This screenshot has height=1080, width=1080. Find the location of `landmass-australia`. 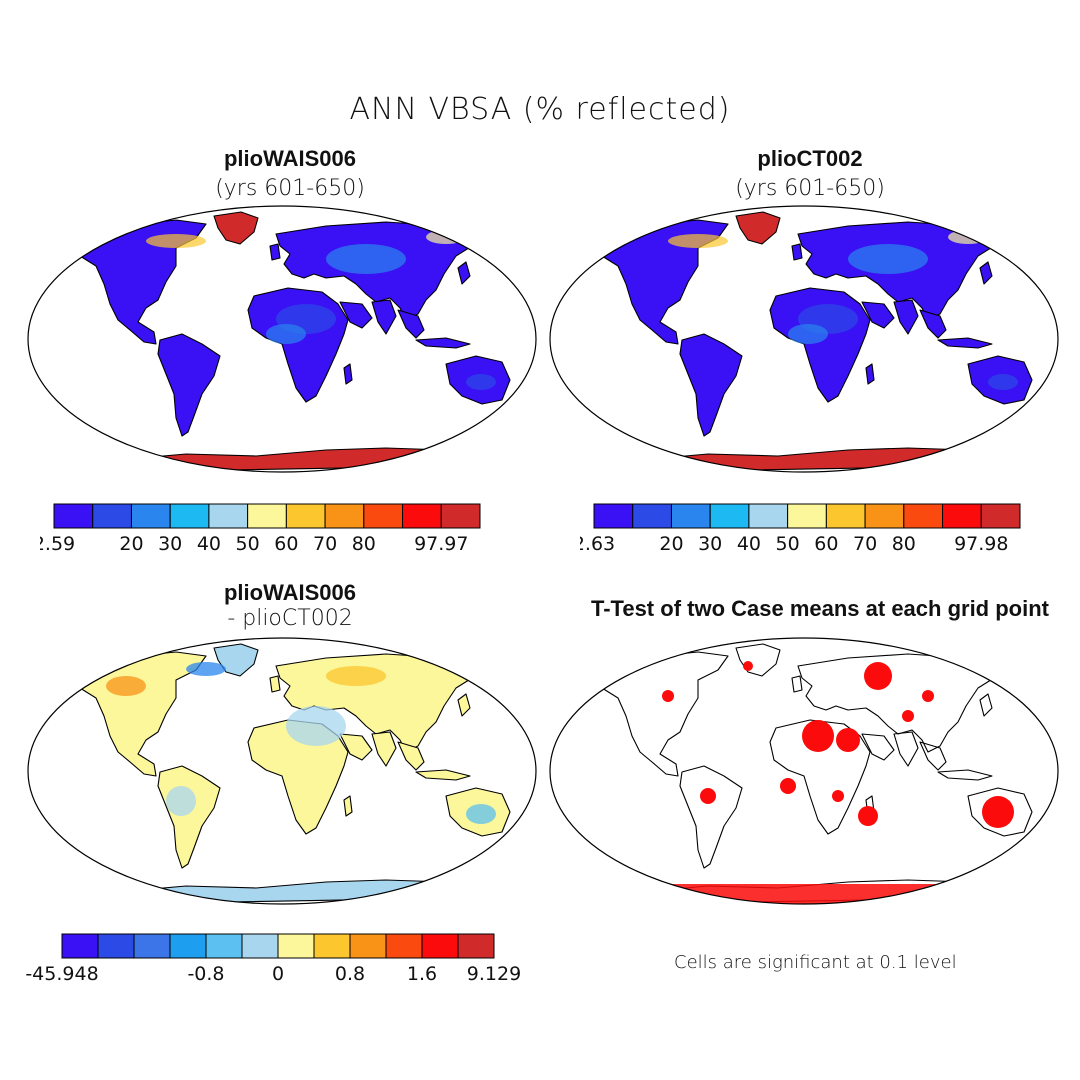

landmass-australia is located at coordinates (1000, 812).